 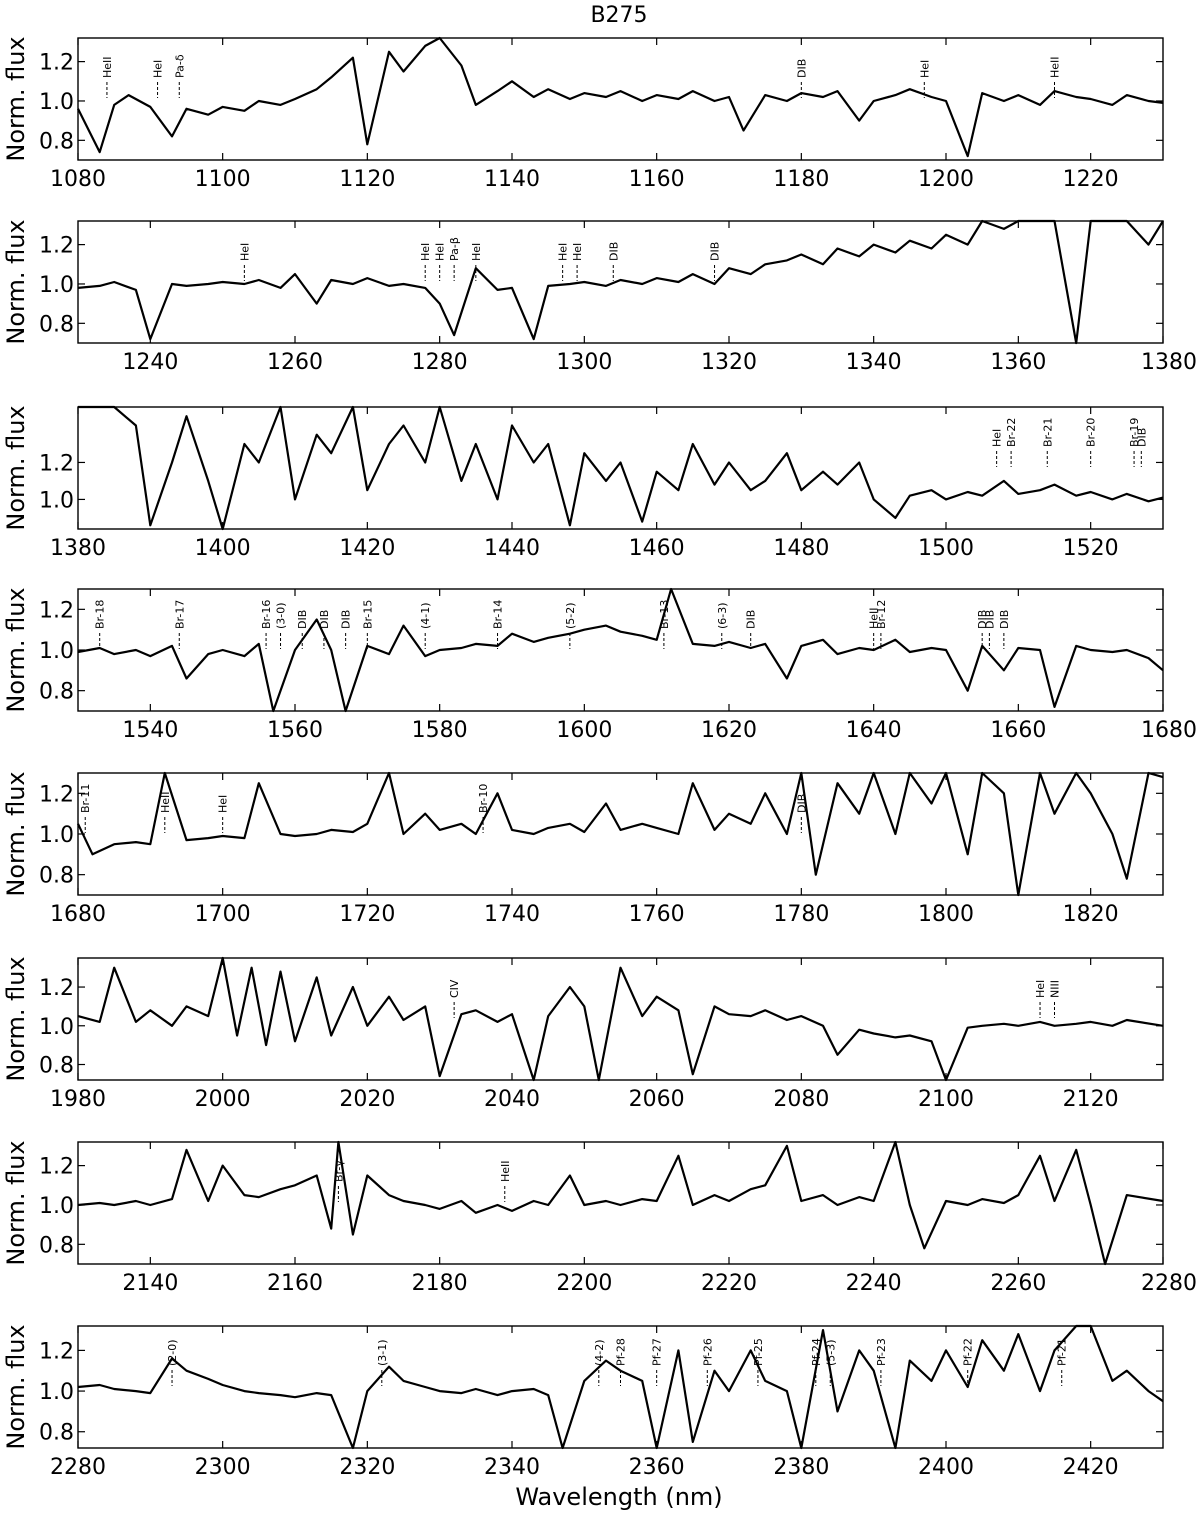 What do you see at coordinates (367, 548) in the screenshot?
I see `x-tick-label: 1420` at bounding box center [367, 548].